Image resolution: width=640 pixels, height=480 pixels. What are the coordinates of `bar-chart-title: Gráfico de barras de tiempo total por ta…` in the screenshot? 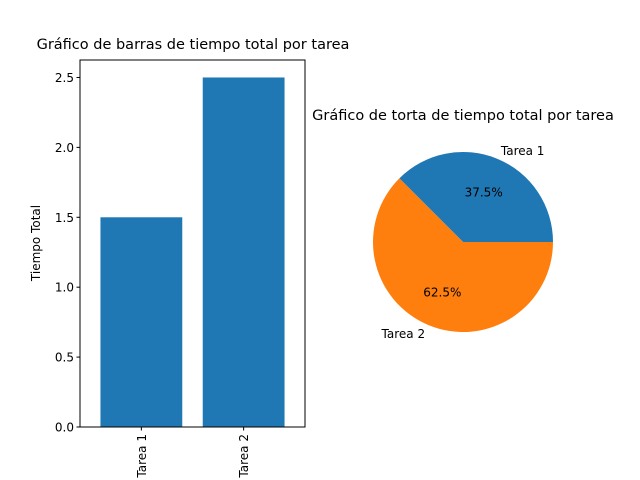 It's located at (193, 45).